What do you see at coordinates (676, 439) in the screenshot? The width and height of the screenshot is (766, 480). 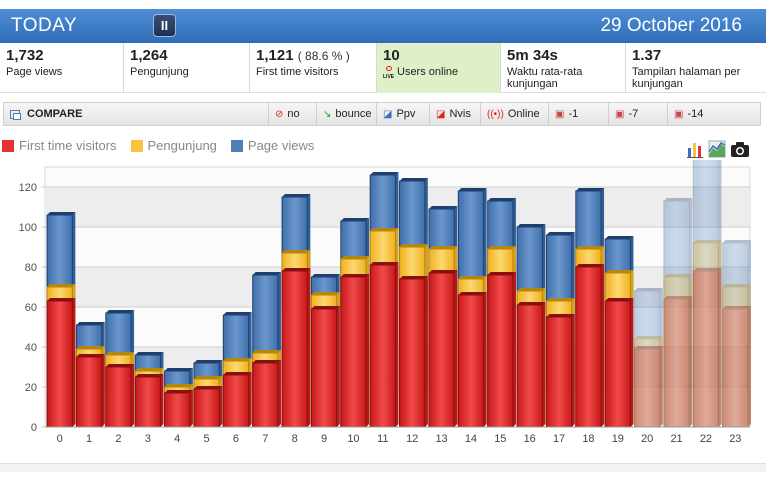 I see `x-tick-label: 21` at bounding box center [676, 439].